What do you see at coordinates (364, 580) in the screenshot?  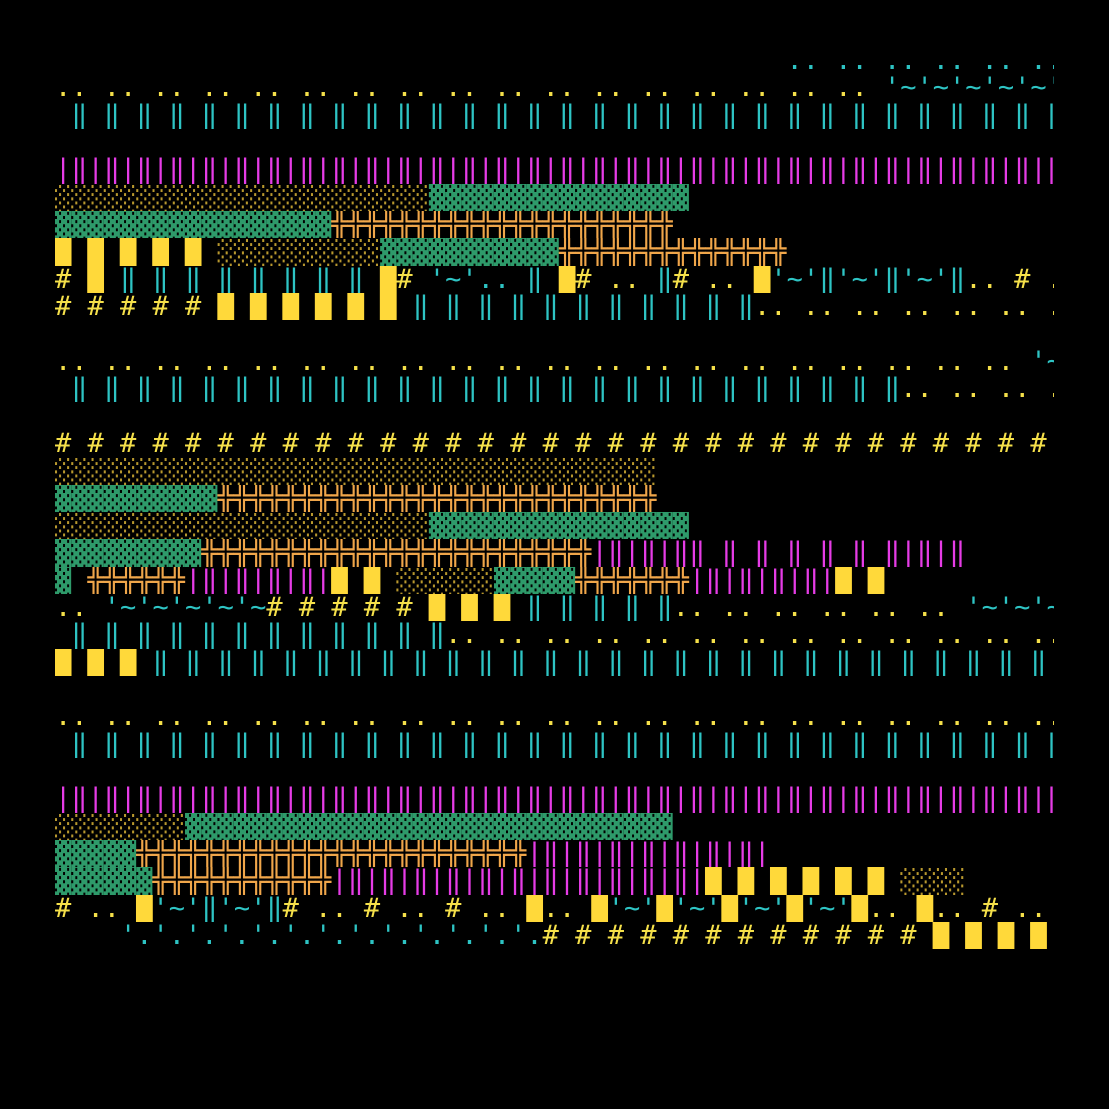 I see `terrain-segment: █ █` at bounding box center [364, 580].